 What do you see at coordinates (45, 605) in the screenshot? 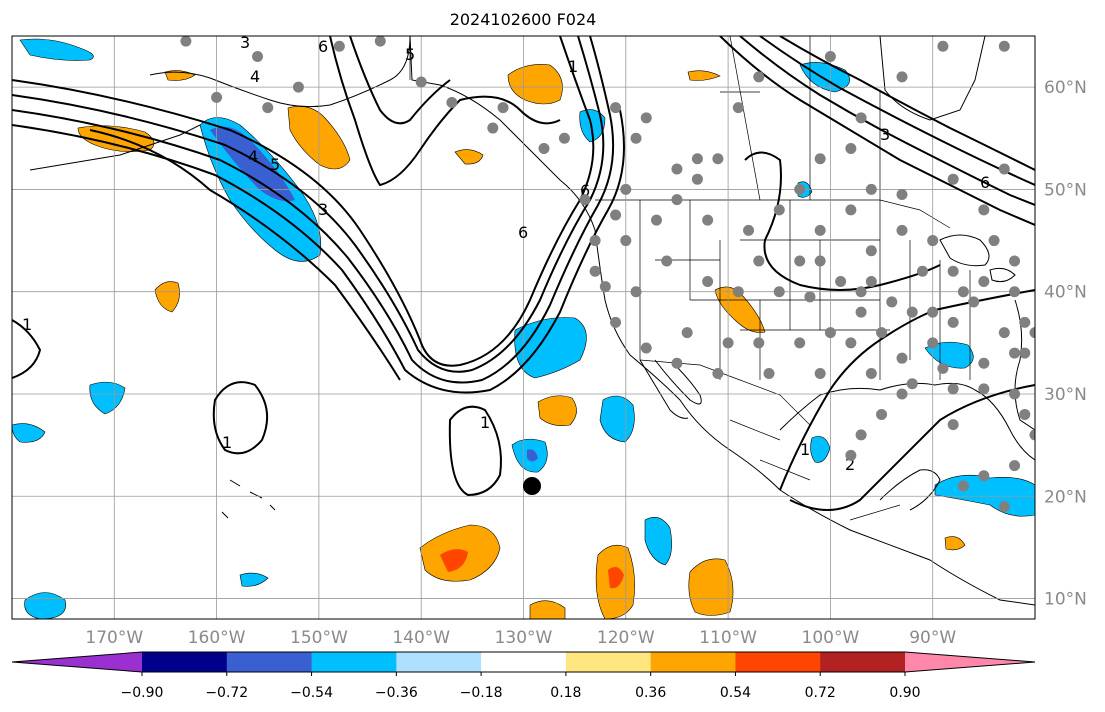
I see `neg-patch-sw` at bounding box center [45, 605].